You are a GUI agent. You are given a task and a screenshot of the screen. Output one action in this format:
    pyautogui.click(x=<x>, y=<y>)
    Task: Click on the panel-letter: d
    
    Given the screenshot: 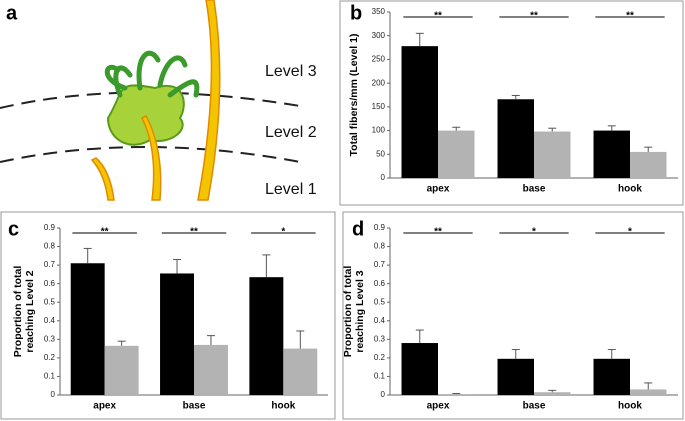 What is the action you would take?
    pyautogui.click(x=358, y=229)
    